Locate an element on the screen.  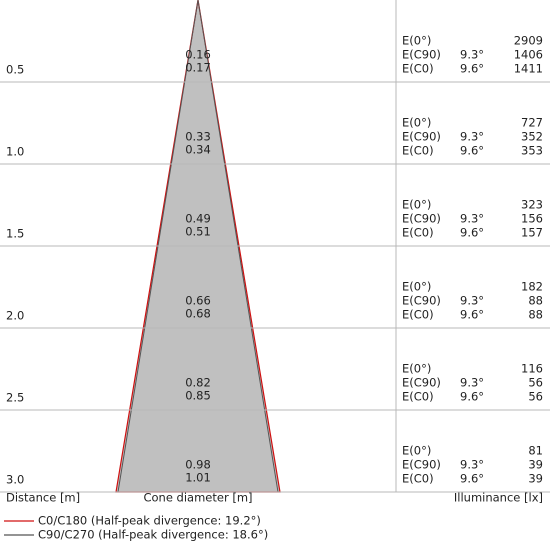
distance: 2.0 is located at coordinates (15, 316).